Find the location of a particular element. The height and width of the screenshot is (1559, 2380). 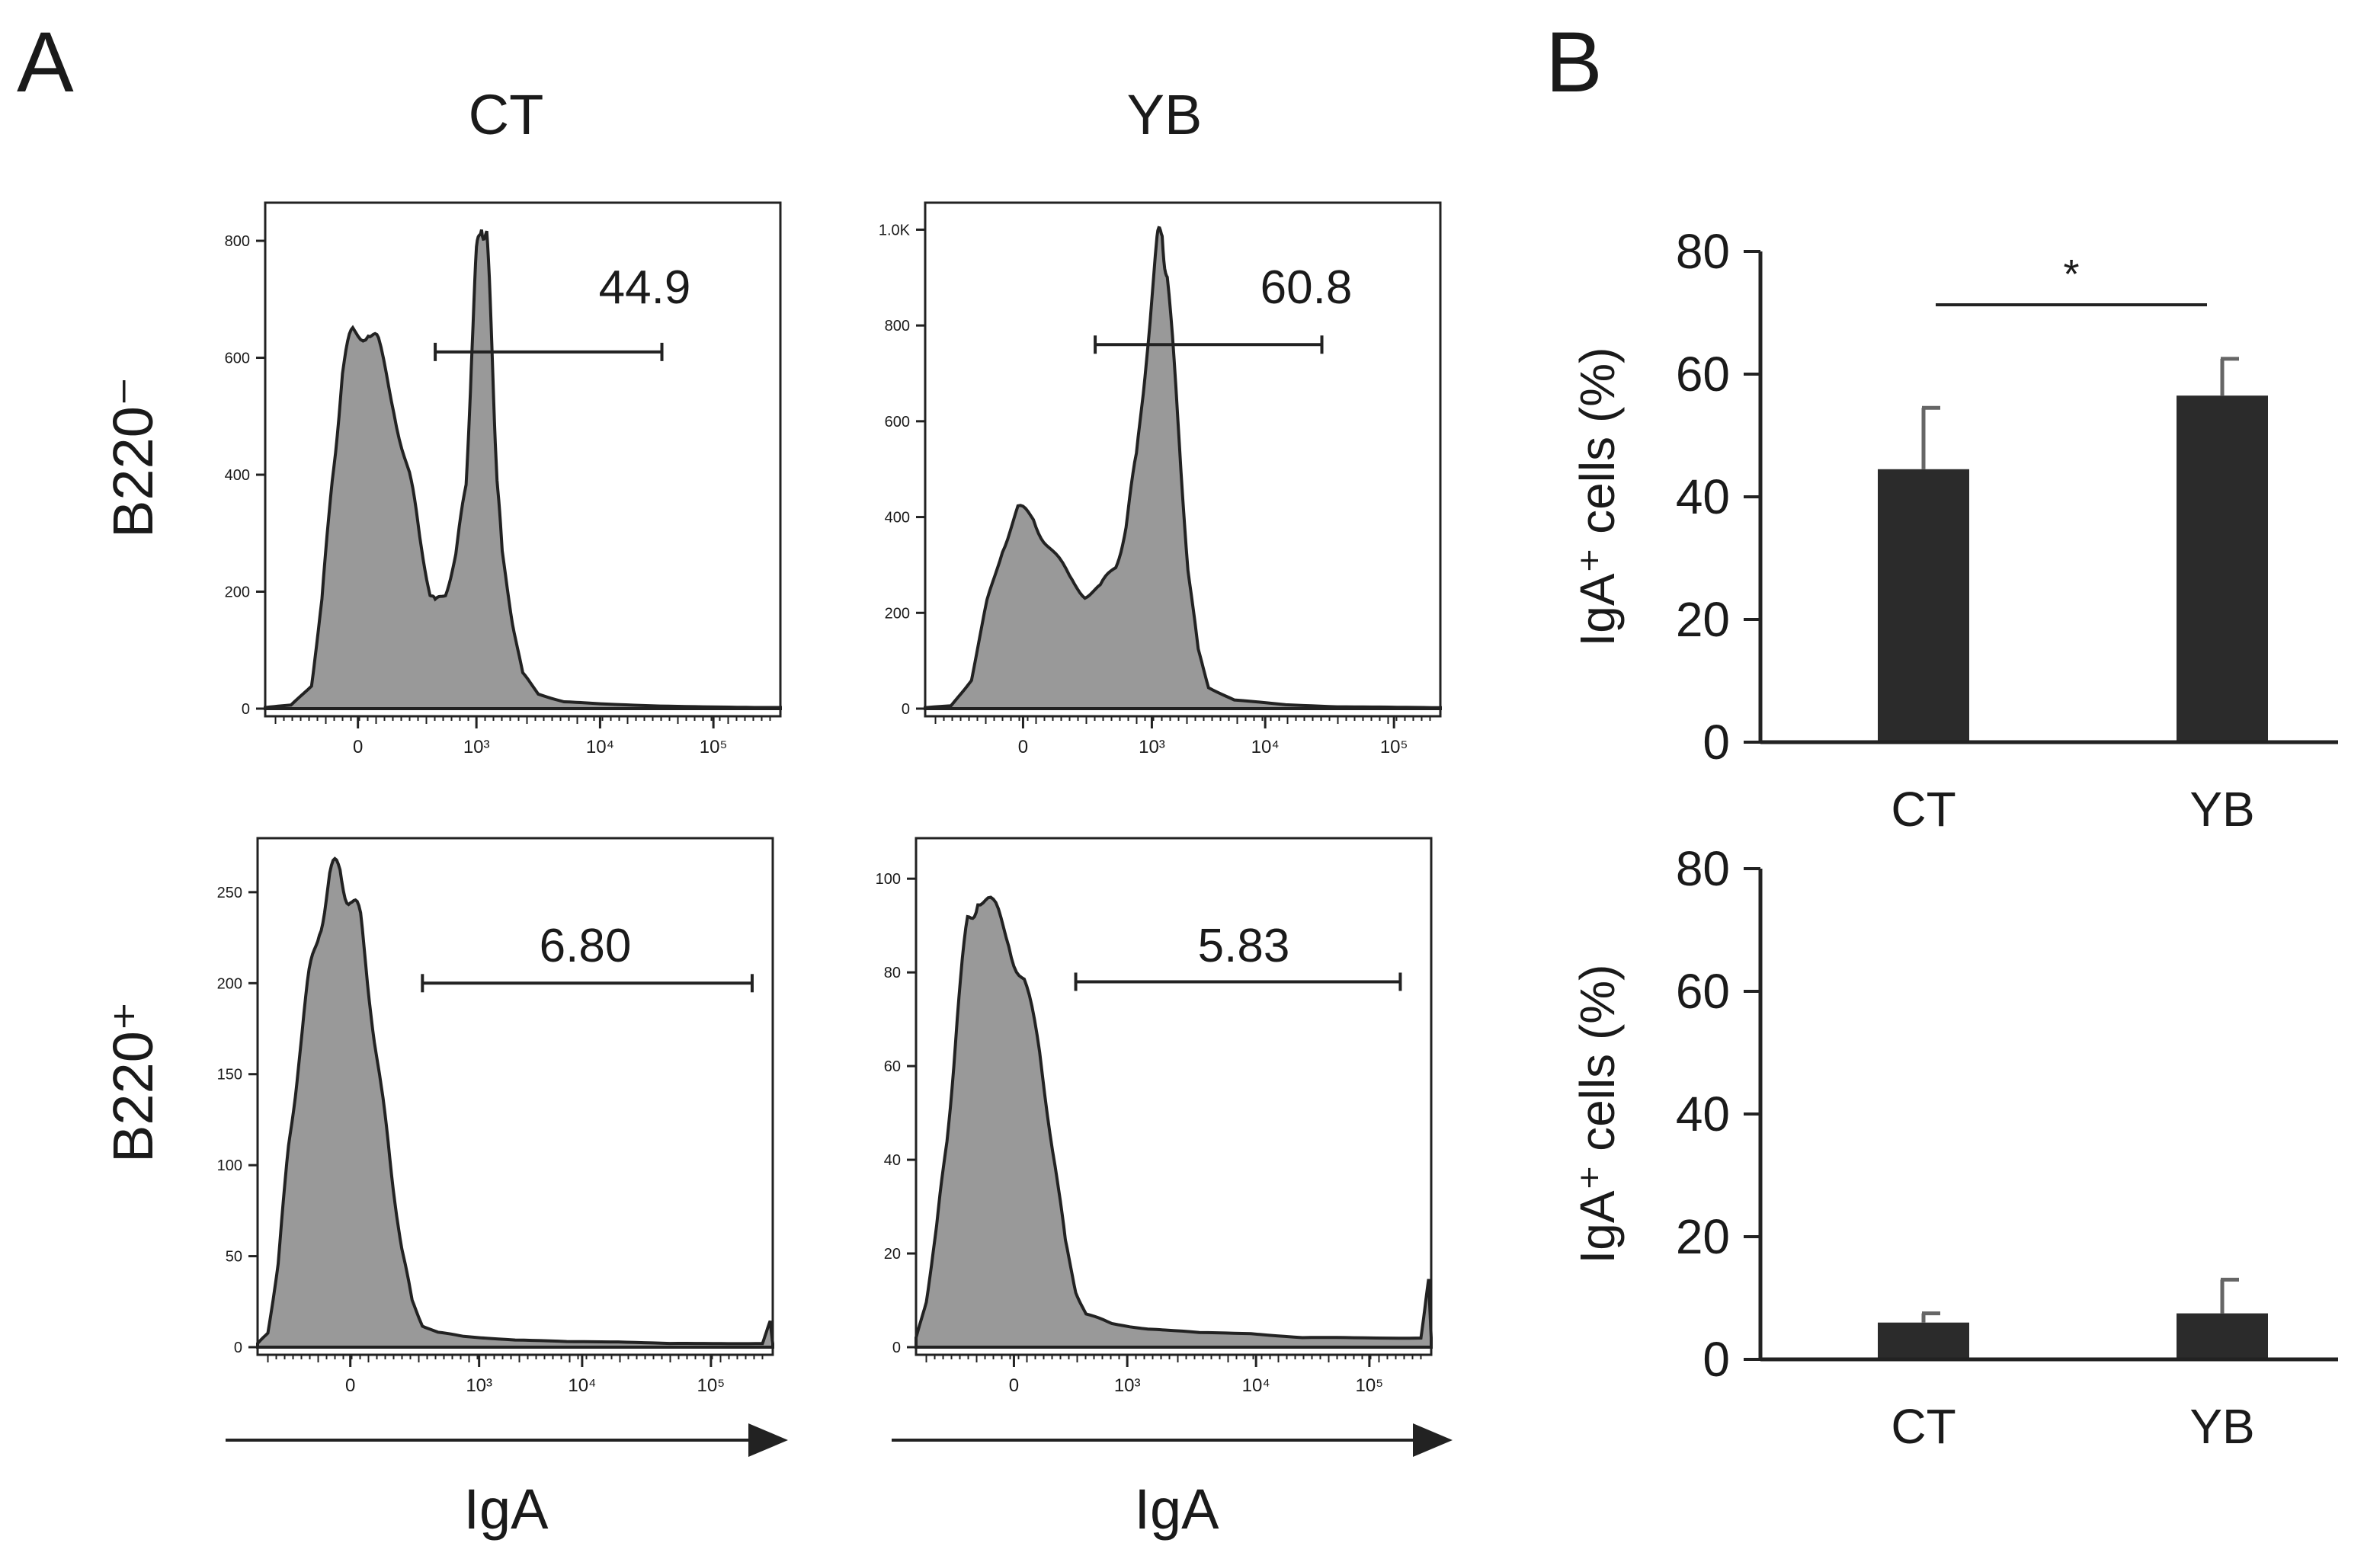

row-label-b220-neg: B220⁻ is located at coordinates (133, 457).